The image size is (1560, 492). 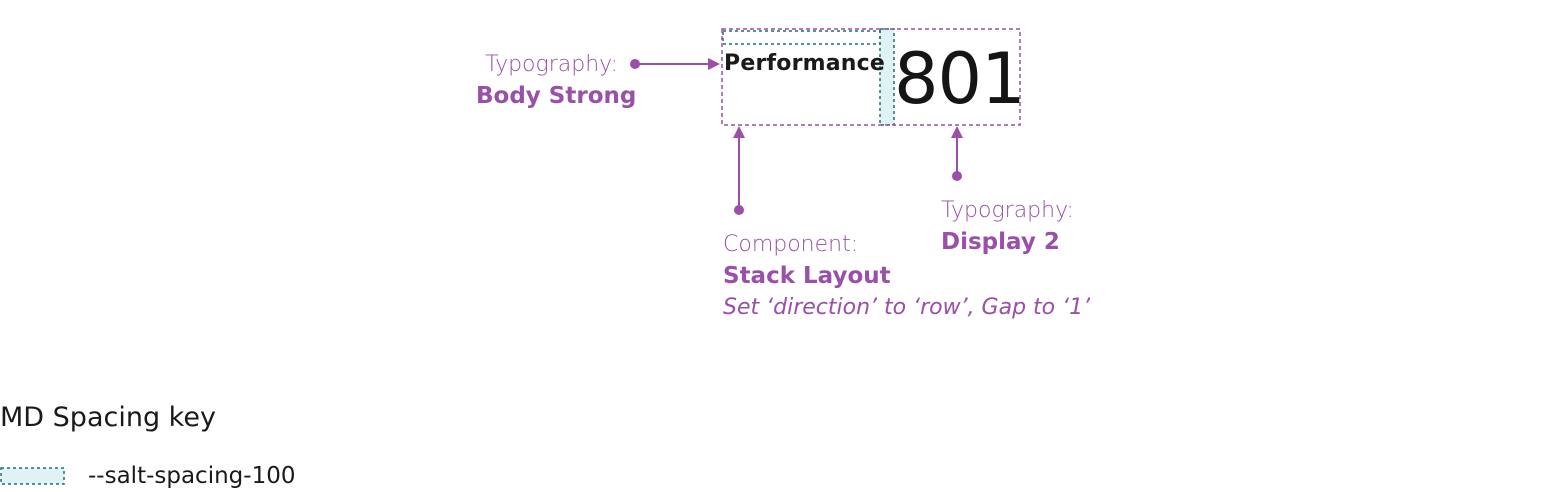 I want to click on annotation-heading: Component:, so click(x=791, y=244).